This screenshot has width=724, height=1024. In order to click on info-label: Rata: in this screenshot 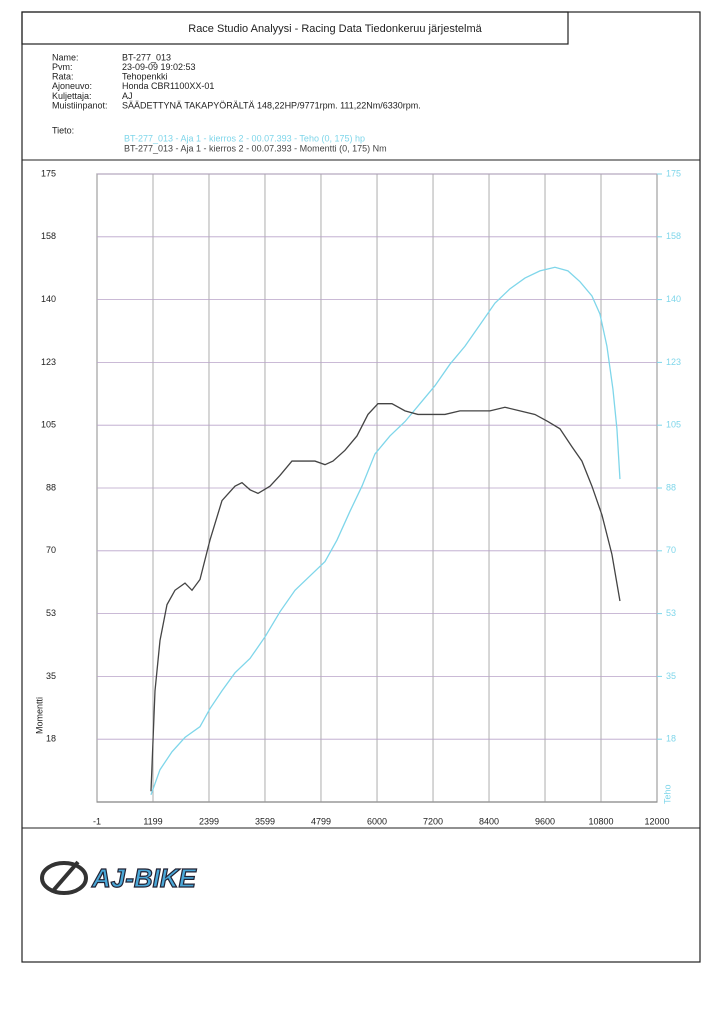, I will do `click(63, 77)`.